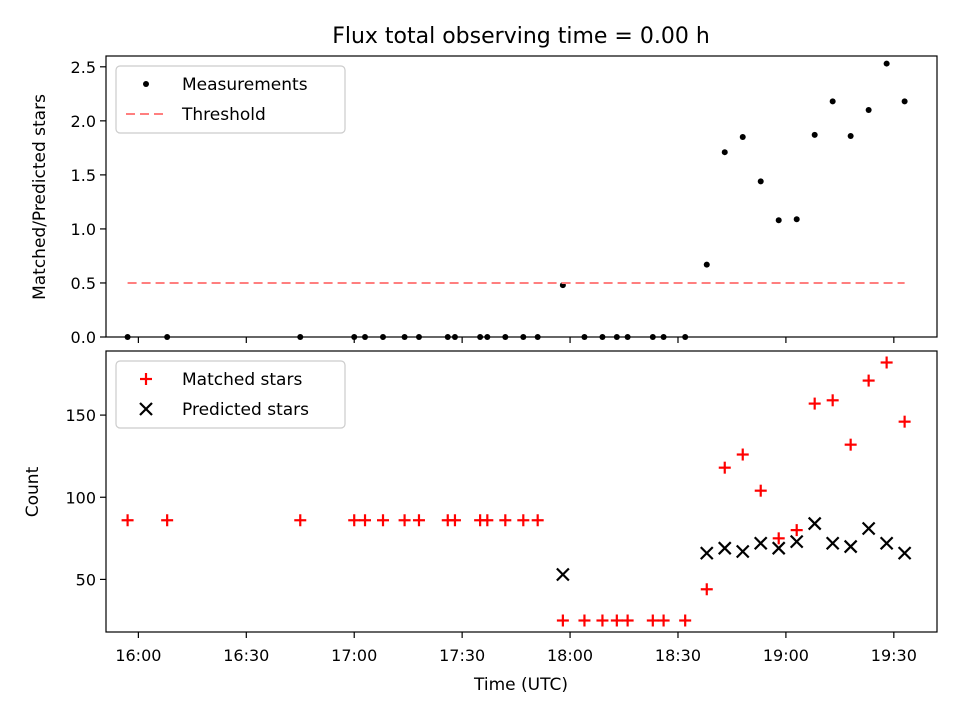  What do you see at coordinates (894, 655) in the screenshot?
I see `x-tick-label: 19:30` at bounding box center [894, 655].